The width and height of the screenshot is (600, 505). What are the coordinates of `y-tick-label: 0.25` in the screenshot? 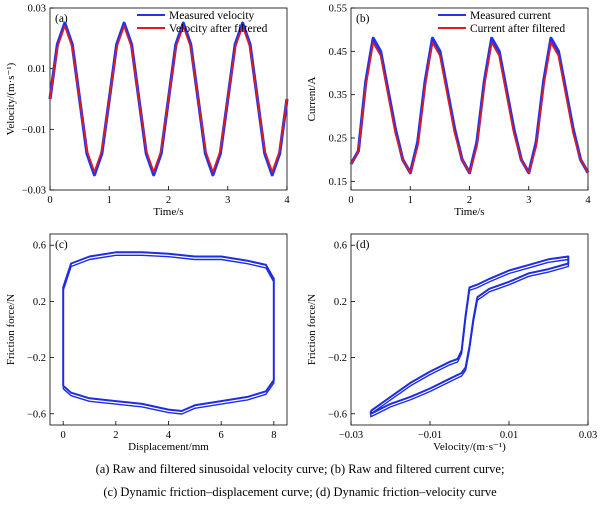 It's located at (338, 139).